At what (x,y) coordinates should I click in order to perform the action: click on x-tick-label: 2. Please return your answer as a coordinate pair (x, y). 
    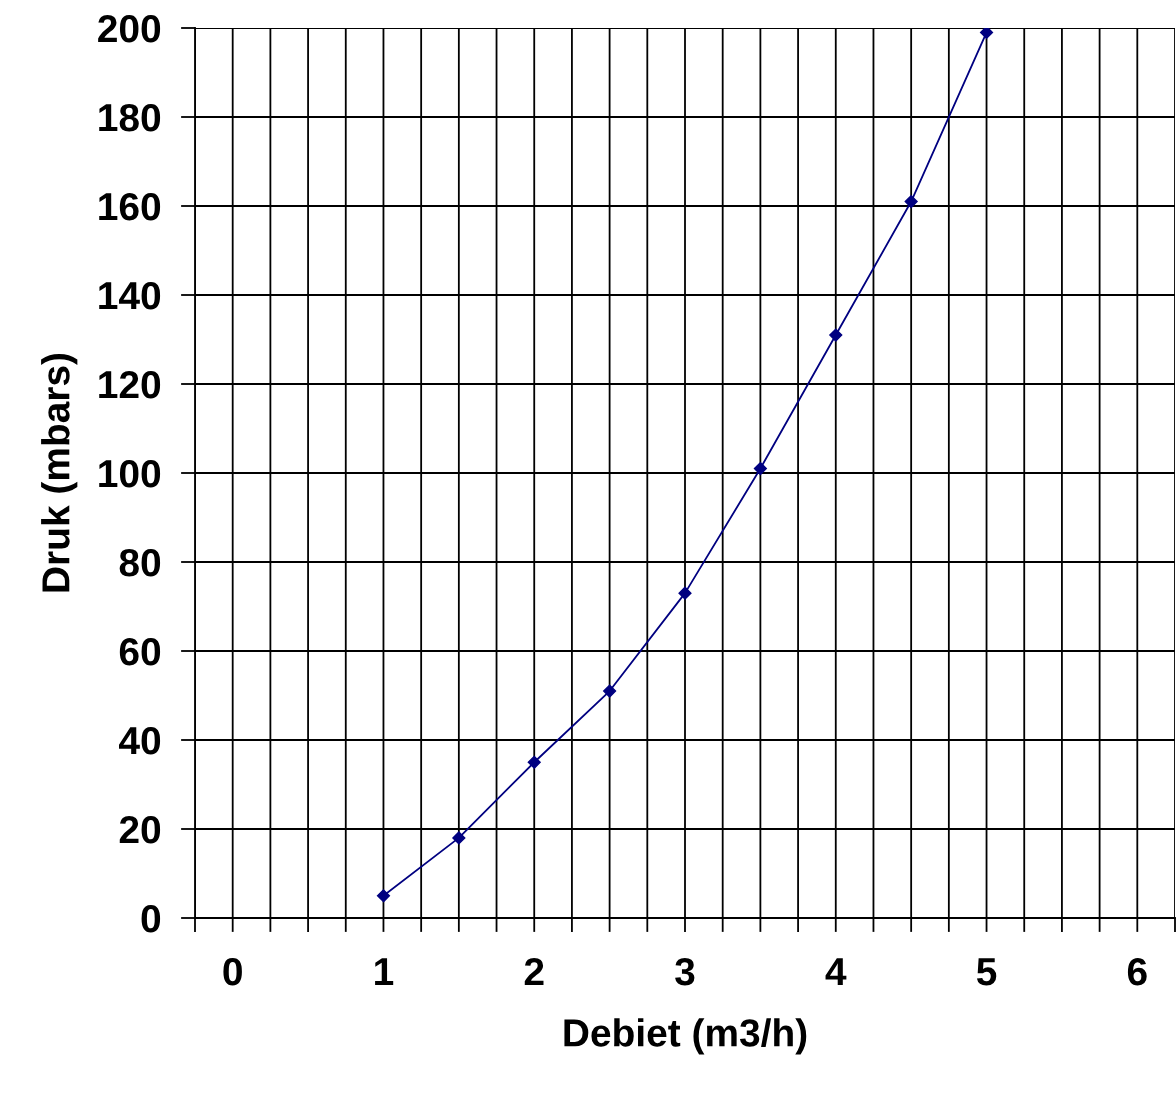
    Looking at the image, I should click on (534, 971).